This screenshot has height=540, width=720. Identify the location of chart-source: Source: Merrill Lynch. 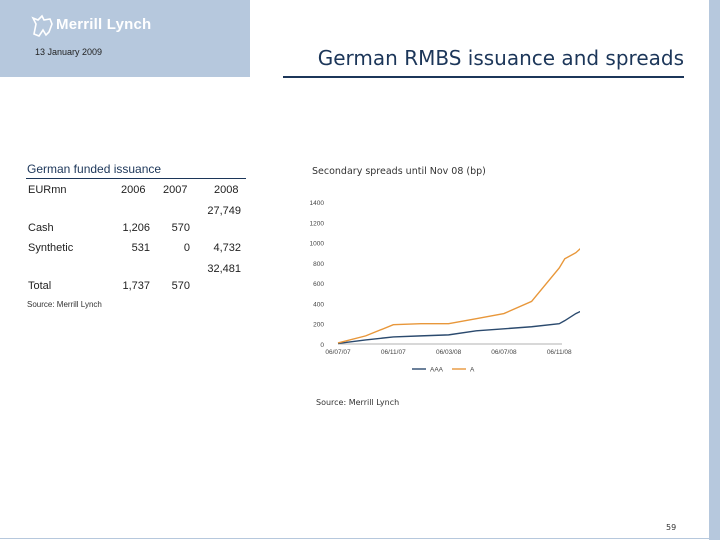
(358, 402).